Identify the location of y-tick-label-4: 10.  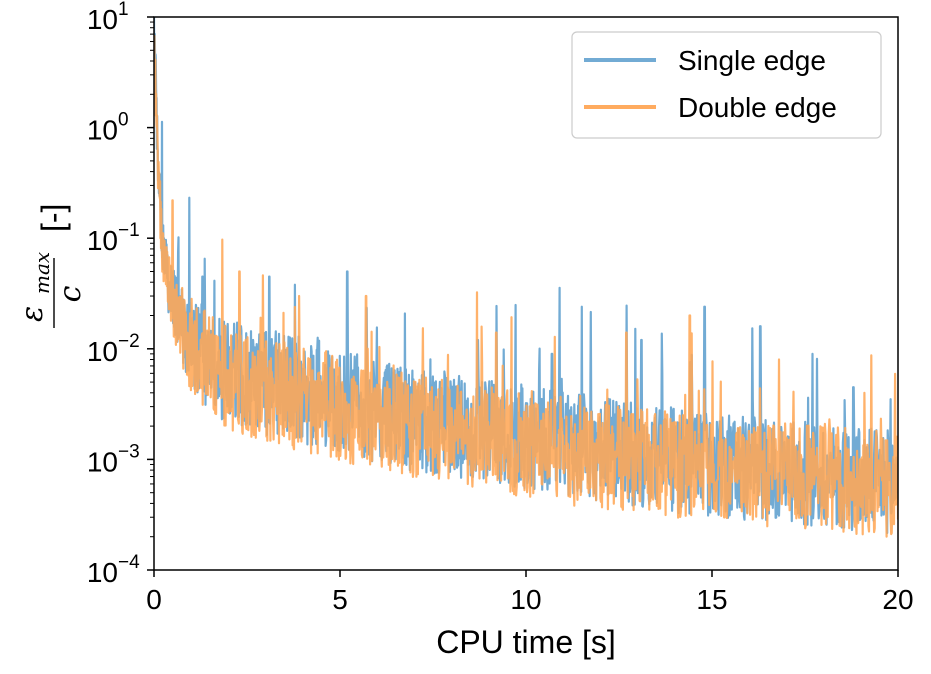
(102, 461).